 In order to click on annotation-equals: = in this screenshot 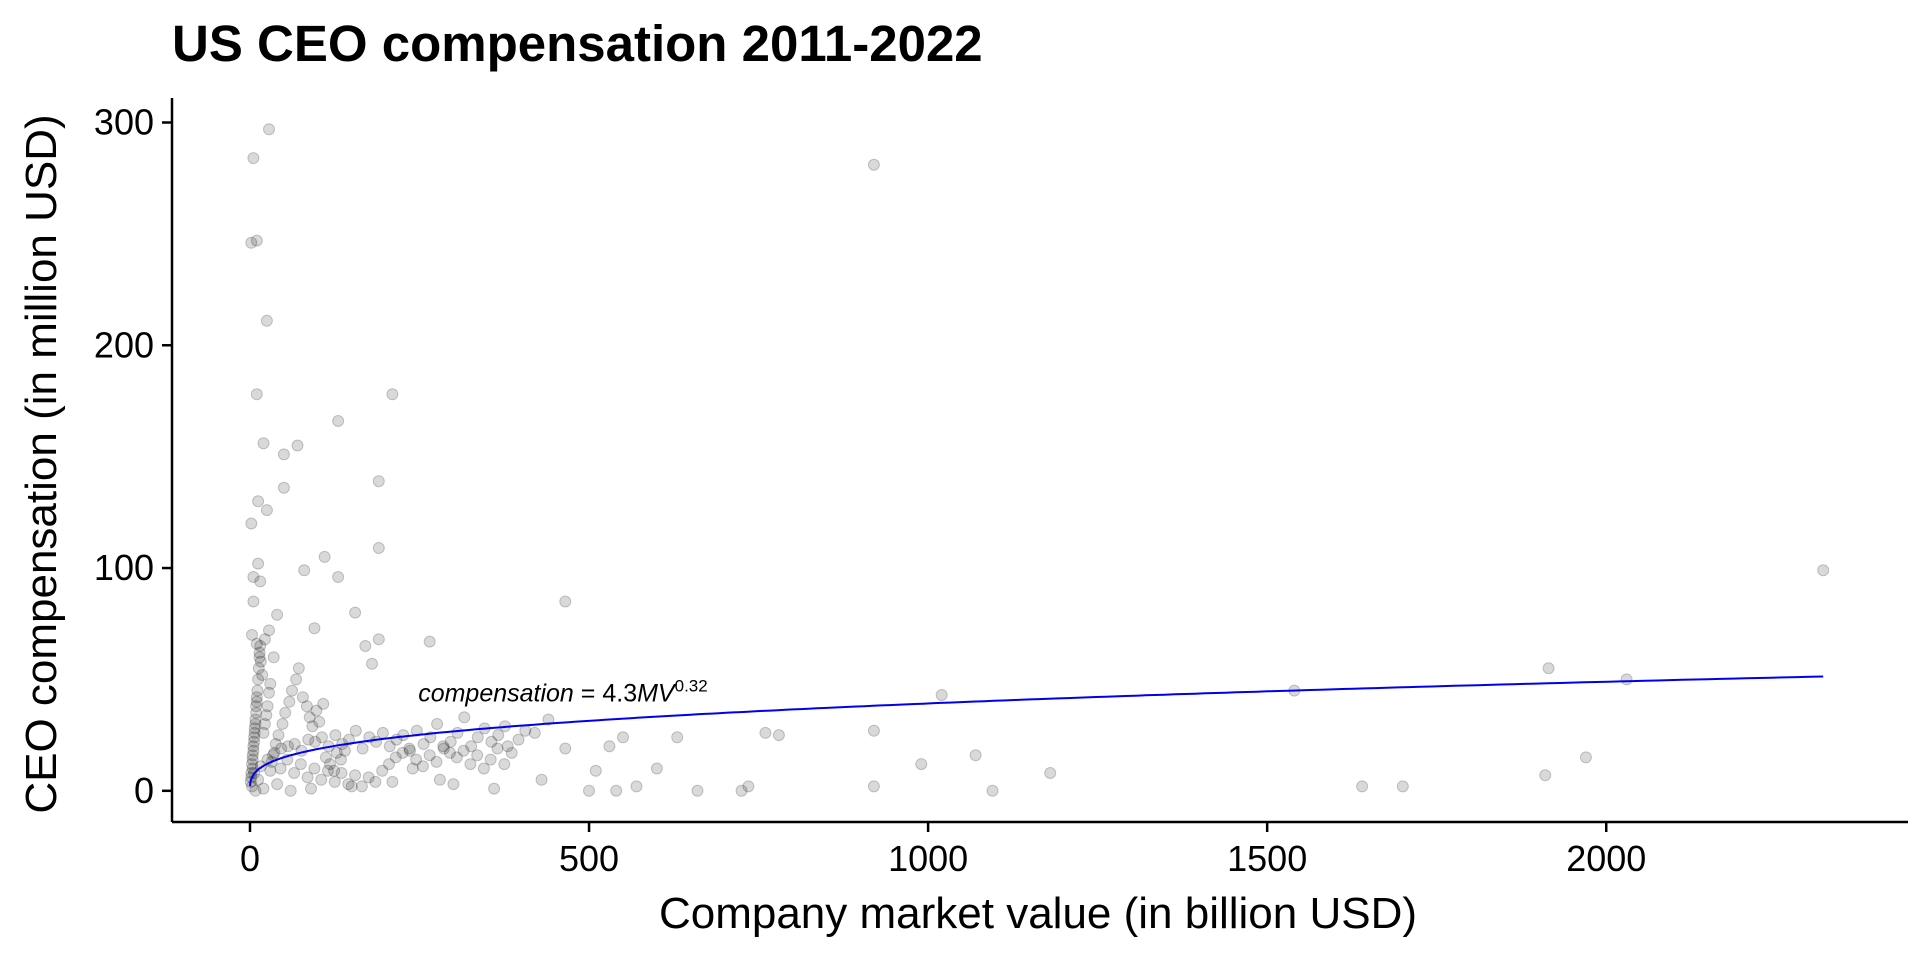, I will do `click(588, 694)`.